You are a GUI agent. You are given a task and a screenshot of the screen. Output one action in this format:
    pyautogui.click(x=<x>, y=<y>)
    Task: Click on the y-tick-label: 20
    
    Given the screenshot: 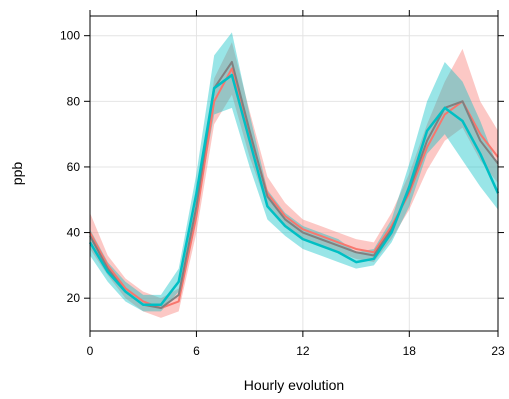 What is the action you would take?
    pyautogui.click(x=74, y=298)
    